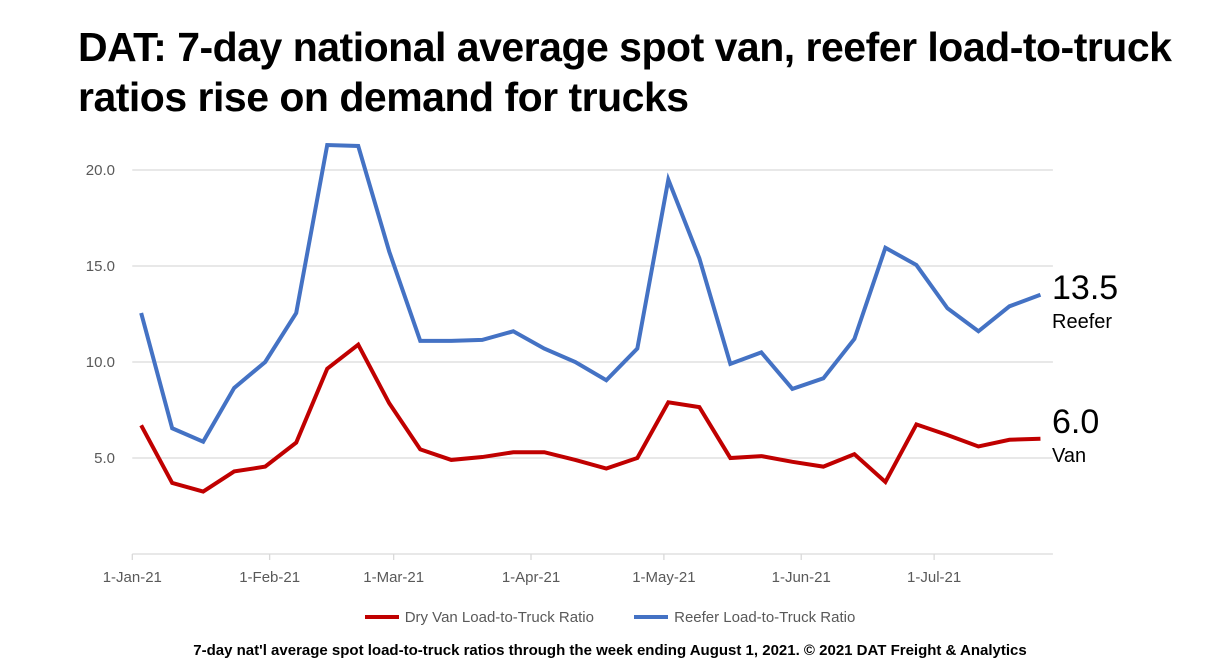 This screenshot has width=1220, height=670. I want to click on end-series-label: Reefer, so click(1082, 322).